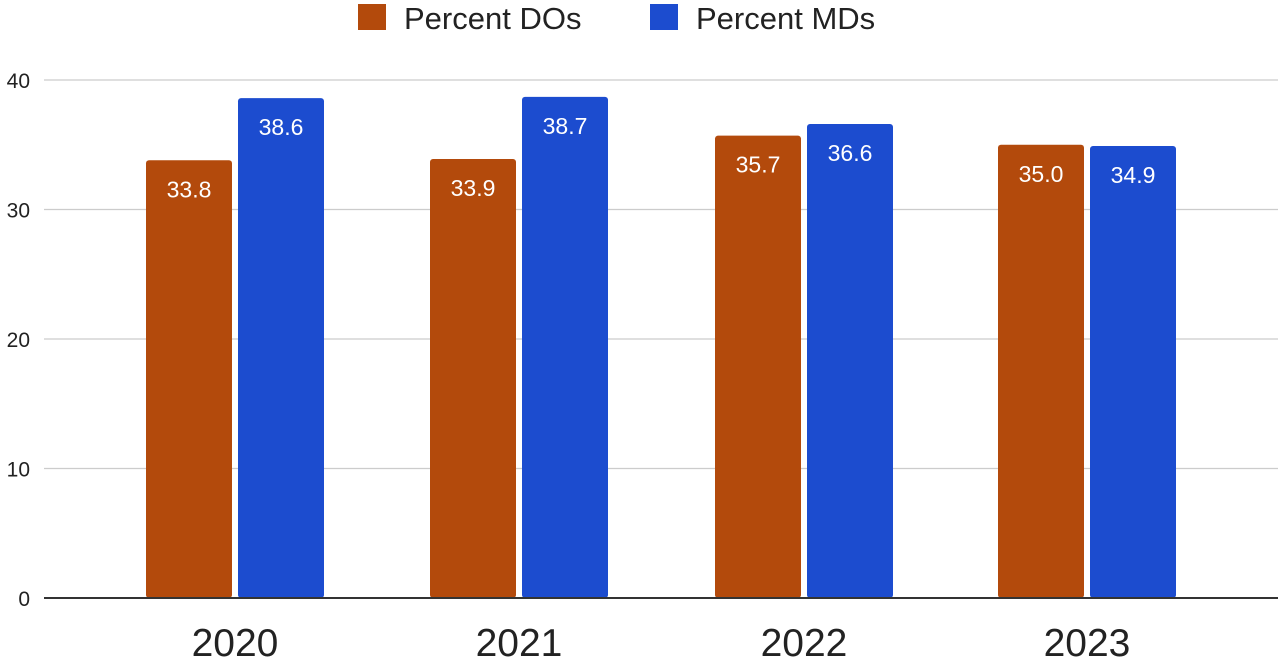 This screenshot has width=1280, height=659. Describe the element at coordinates (785, 18) in the screenshot. I see `legend-label-series-1: Percent MDs` at that location.